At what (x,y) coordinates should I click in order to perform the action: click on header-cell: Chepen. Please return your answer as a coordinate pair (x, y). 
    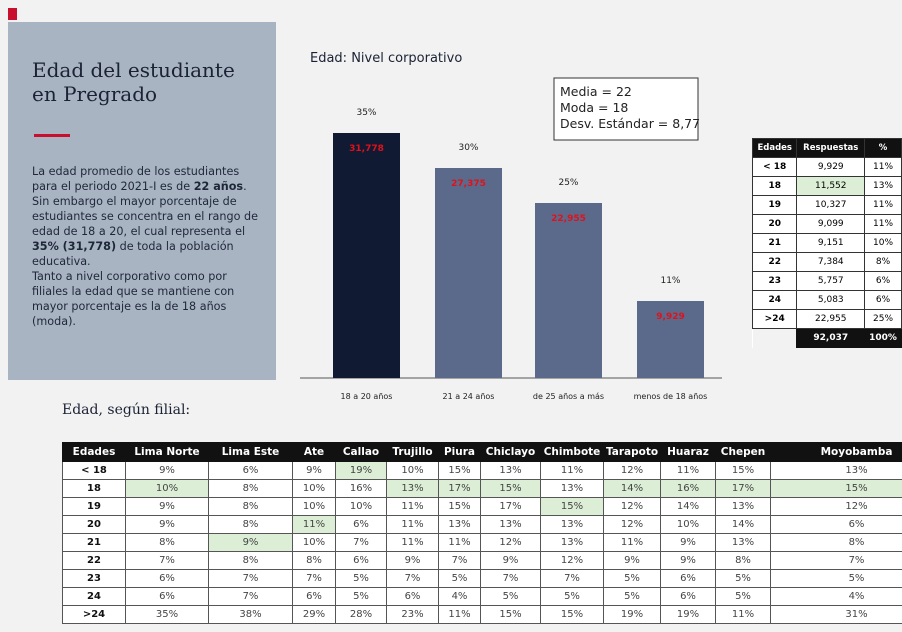
    Looking at the image, I should click on (743, 452).